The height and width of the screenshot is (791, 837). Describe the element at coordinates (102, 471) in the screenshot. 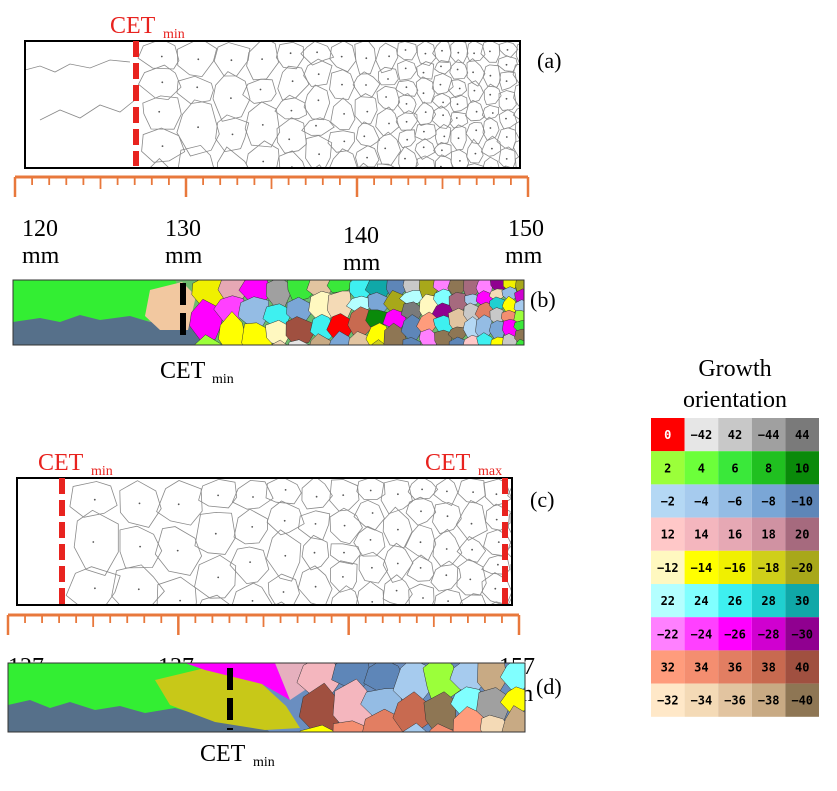

I see `cet-subscript: min` at that location.